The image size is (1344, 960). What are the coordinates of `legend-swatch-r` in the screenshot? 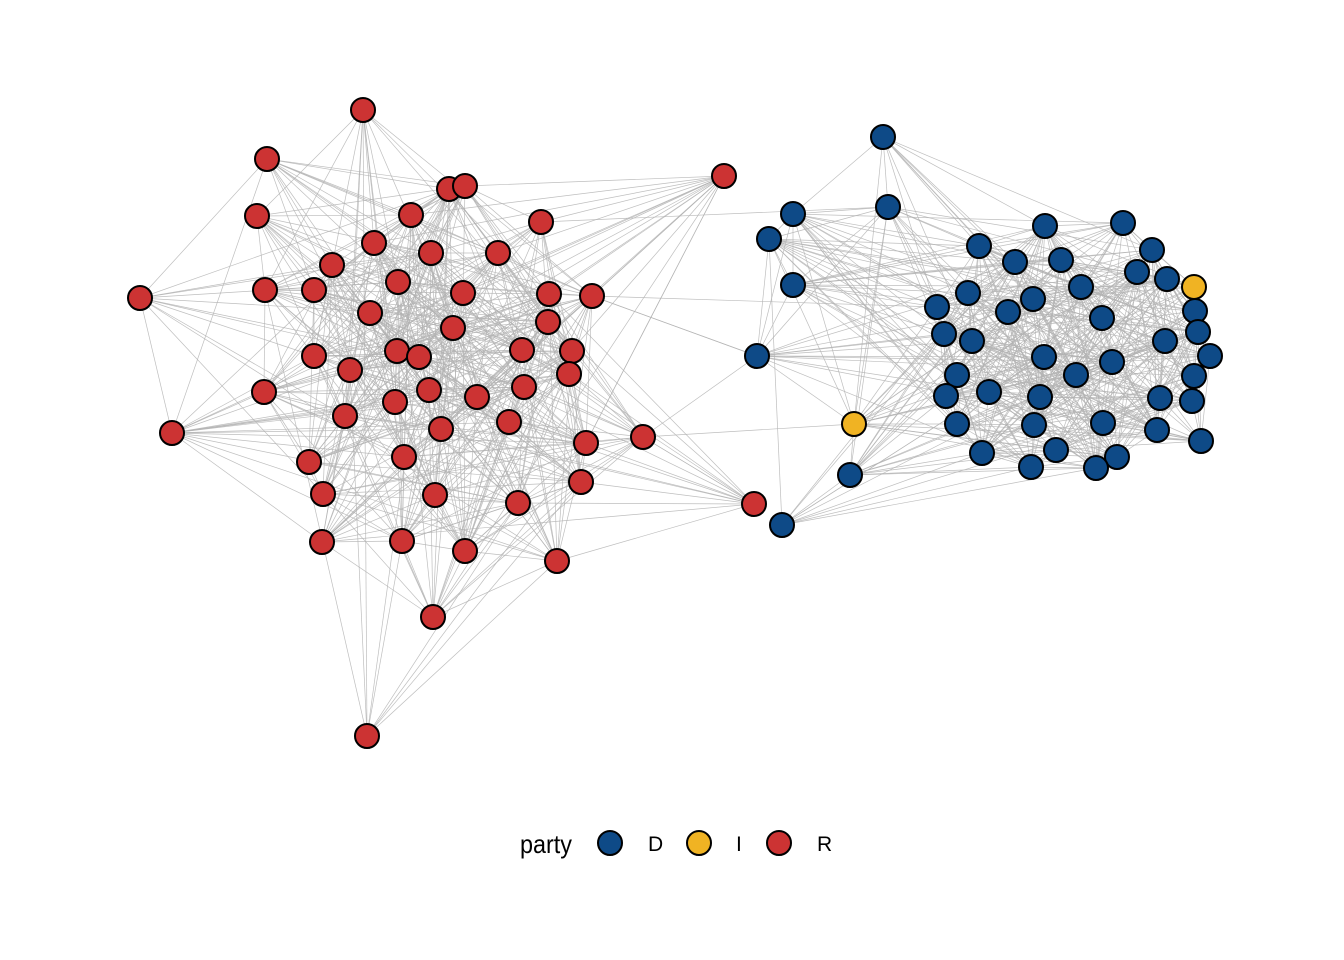 It's located at (779, 843).